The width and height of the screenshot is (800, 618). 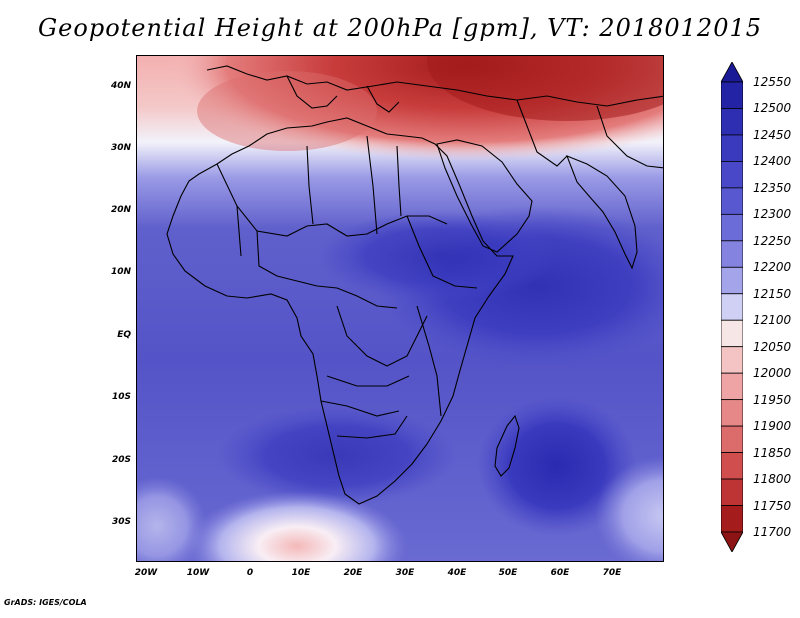 I want to click on lon-label-10w: 10W, so click(x=198, y=573).